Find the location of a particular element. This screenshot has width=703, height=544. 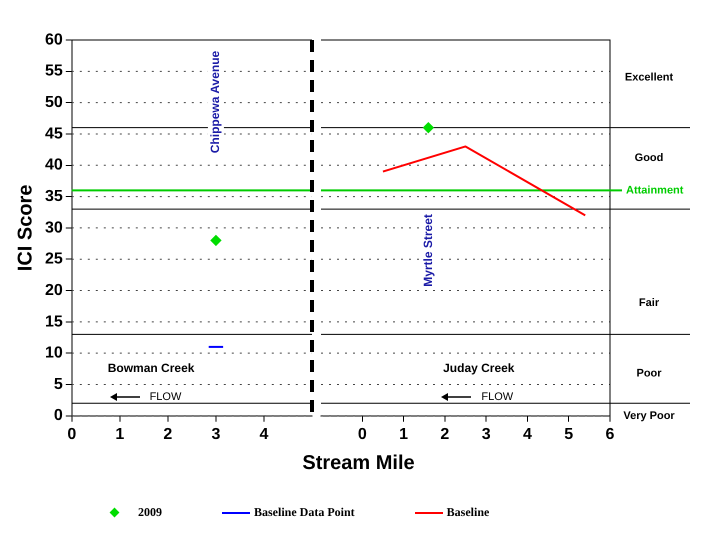

x-tick-label: 5 is located at coordinates (569, 434).